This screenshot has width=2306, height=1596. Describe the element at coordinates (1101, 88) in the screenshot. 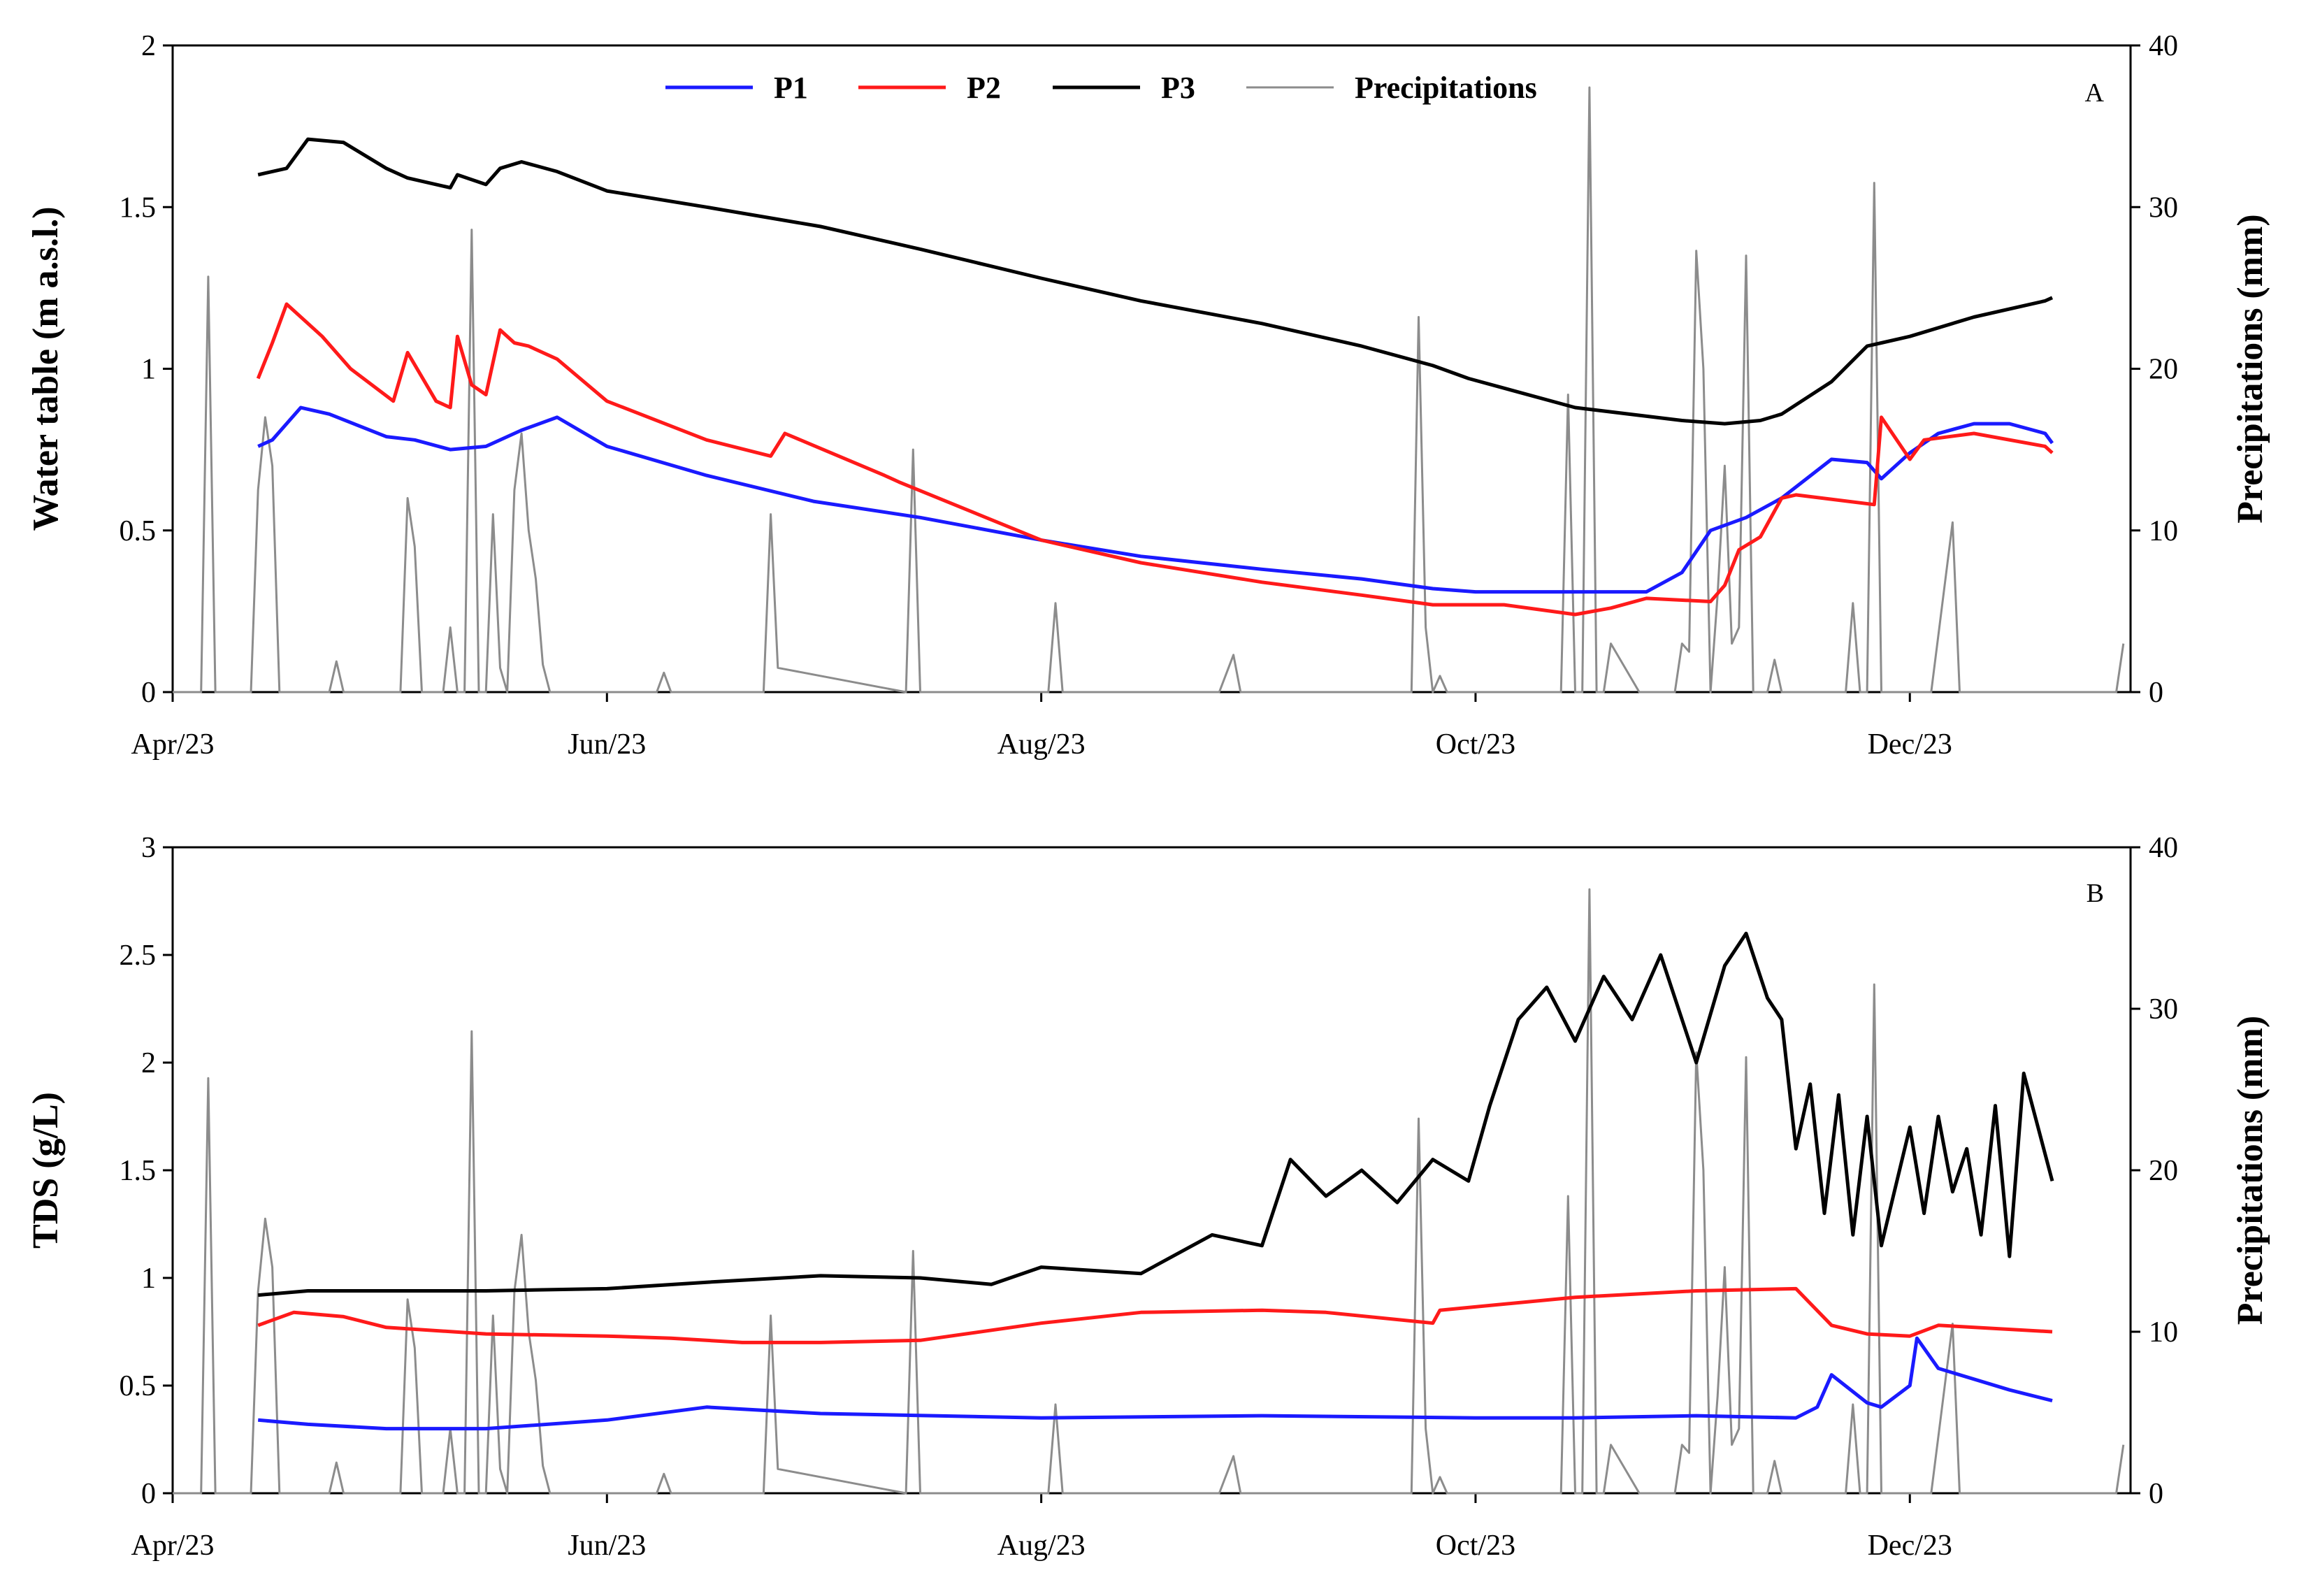

I see `legend: P1 P2 P3 Precipitations` at that location.